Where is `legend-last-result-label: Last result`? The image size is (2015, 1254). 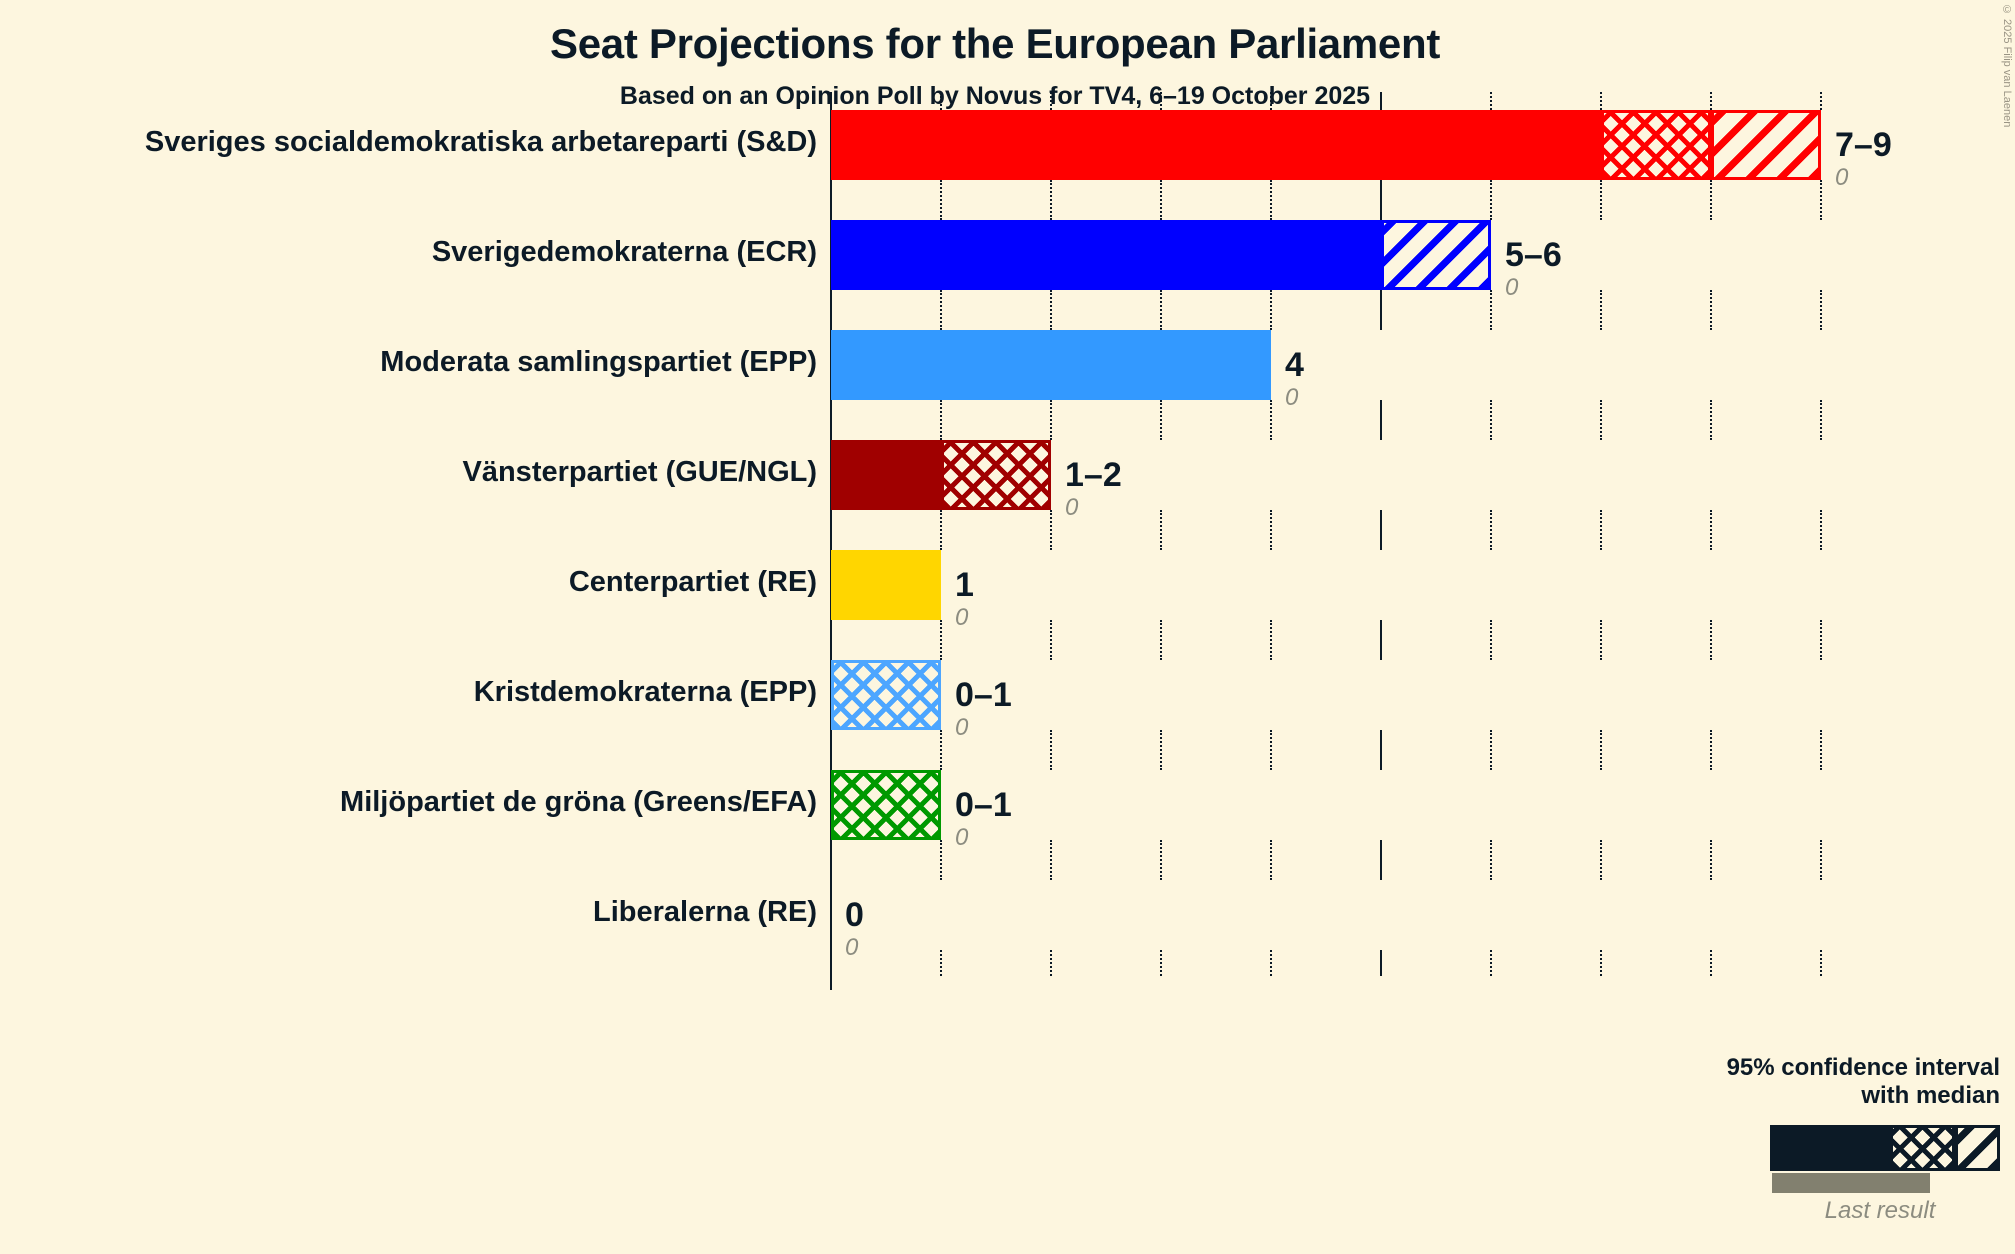 legend-last-result-label: Last result is located at coordinates (1880, 1210).